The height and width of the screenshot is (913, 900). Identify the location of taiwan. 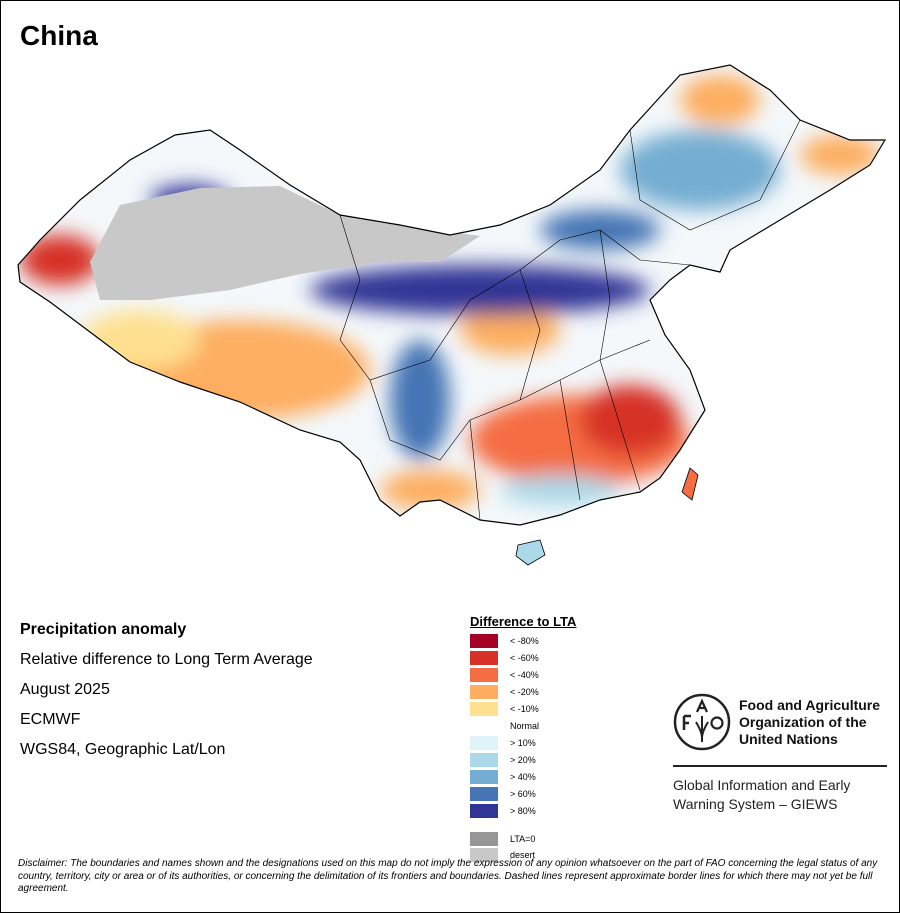
(690, 484).